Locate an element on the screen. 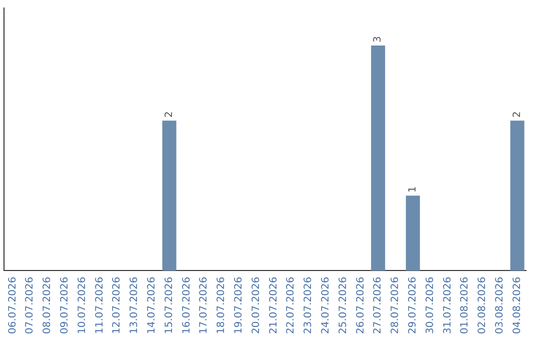  data-label: 3 is located at coordinates (378, 39).